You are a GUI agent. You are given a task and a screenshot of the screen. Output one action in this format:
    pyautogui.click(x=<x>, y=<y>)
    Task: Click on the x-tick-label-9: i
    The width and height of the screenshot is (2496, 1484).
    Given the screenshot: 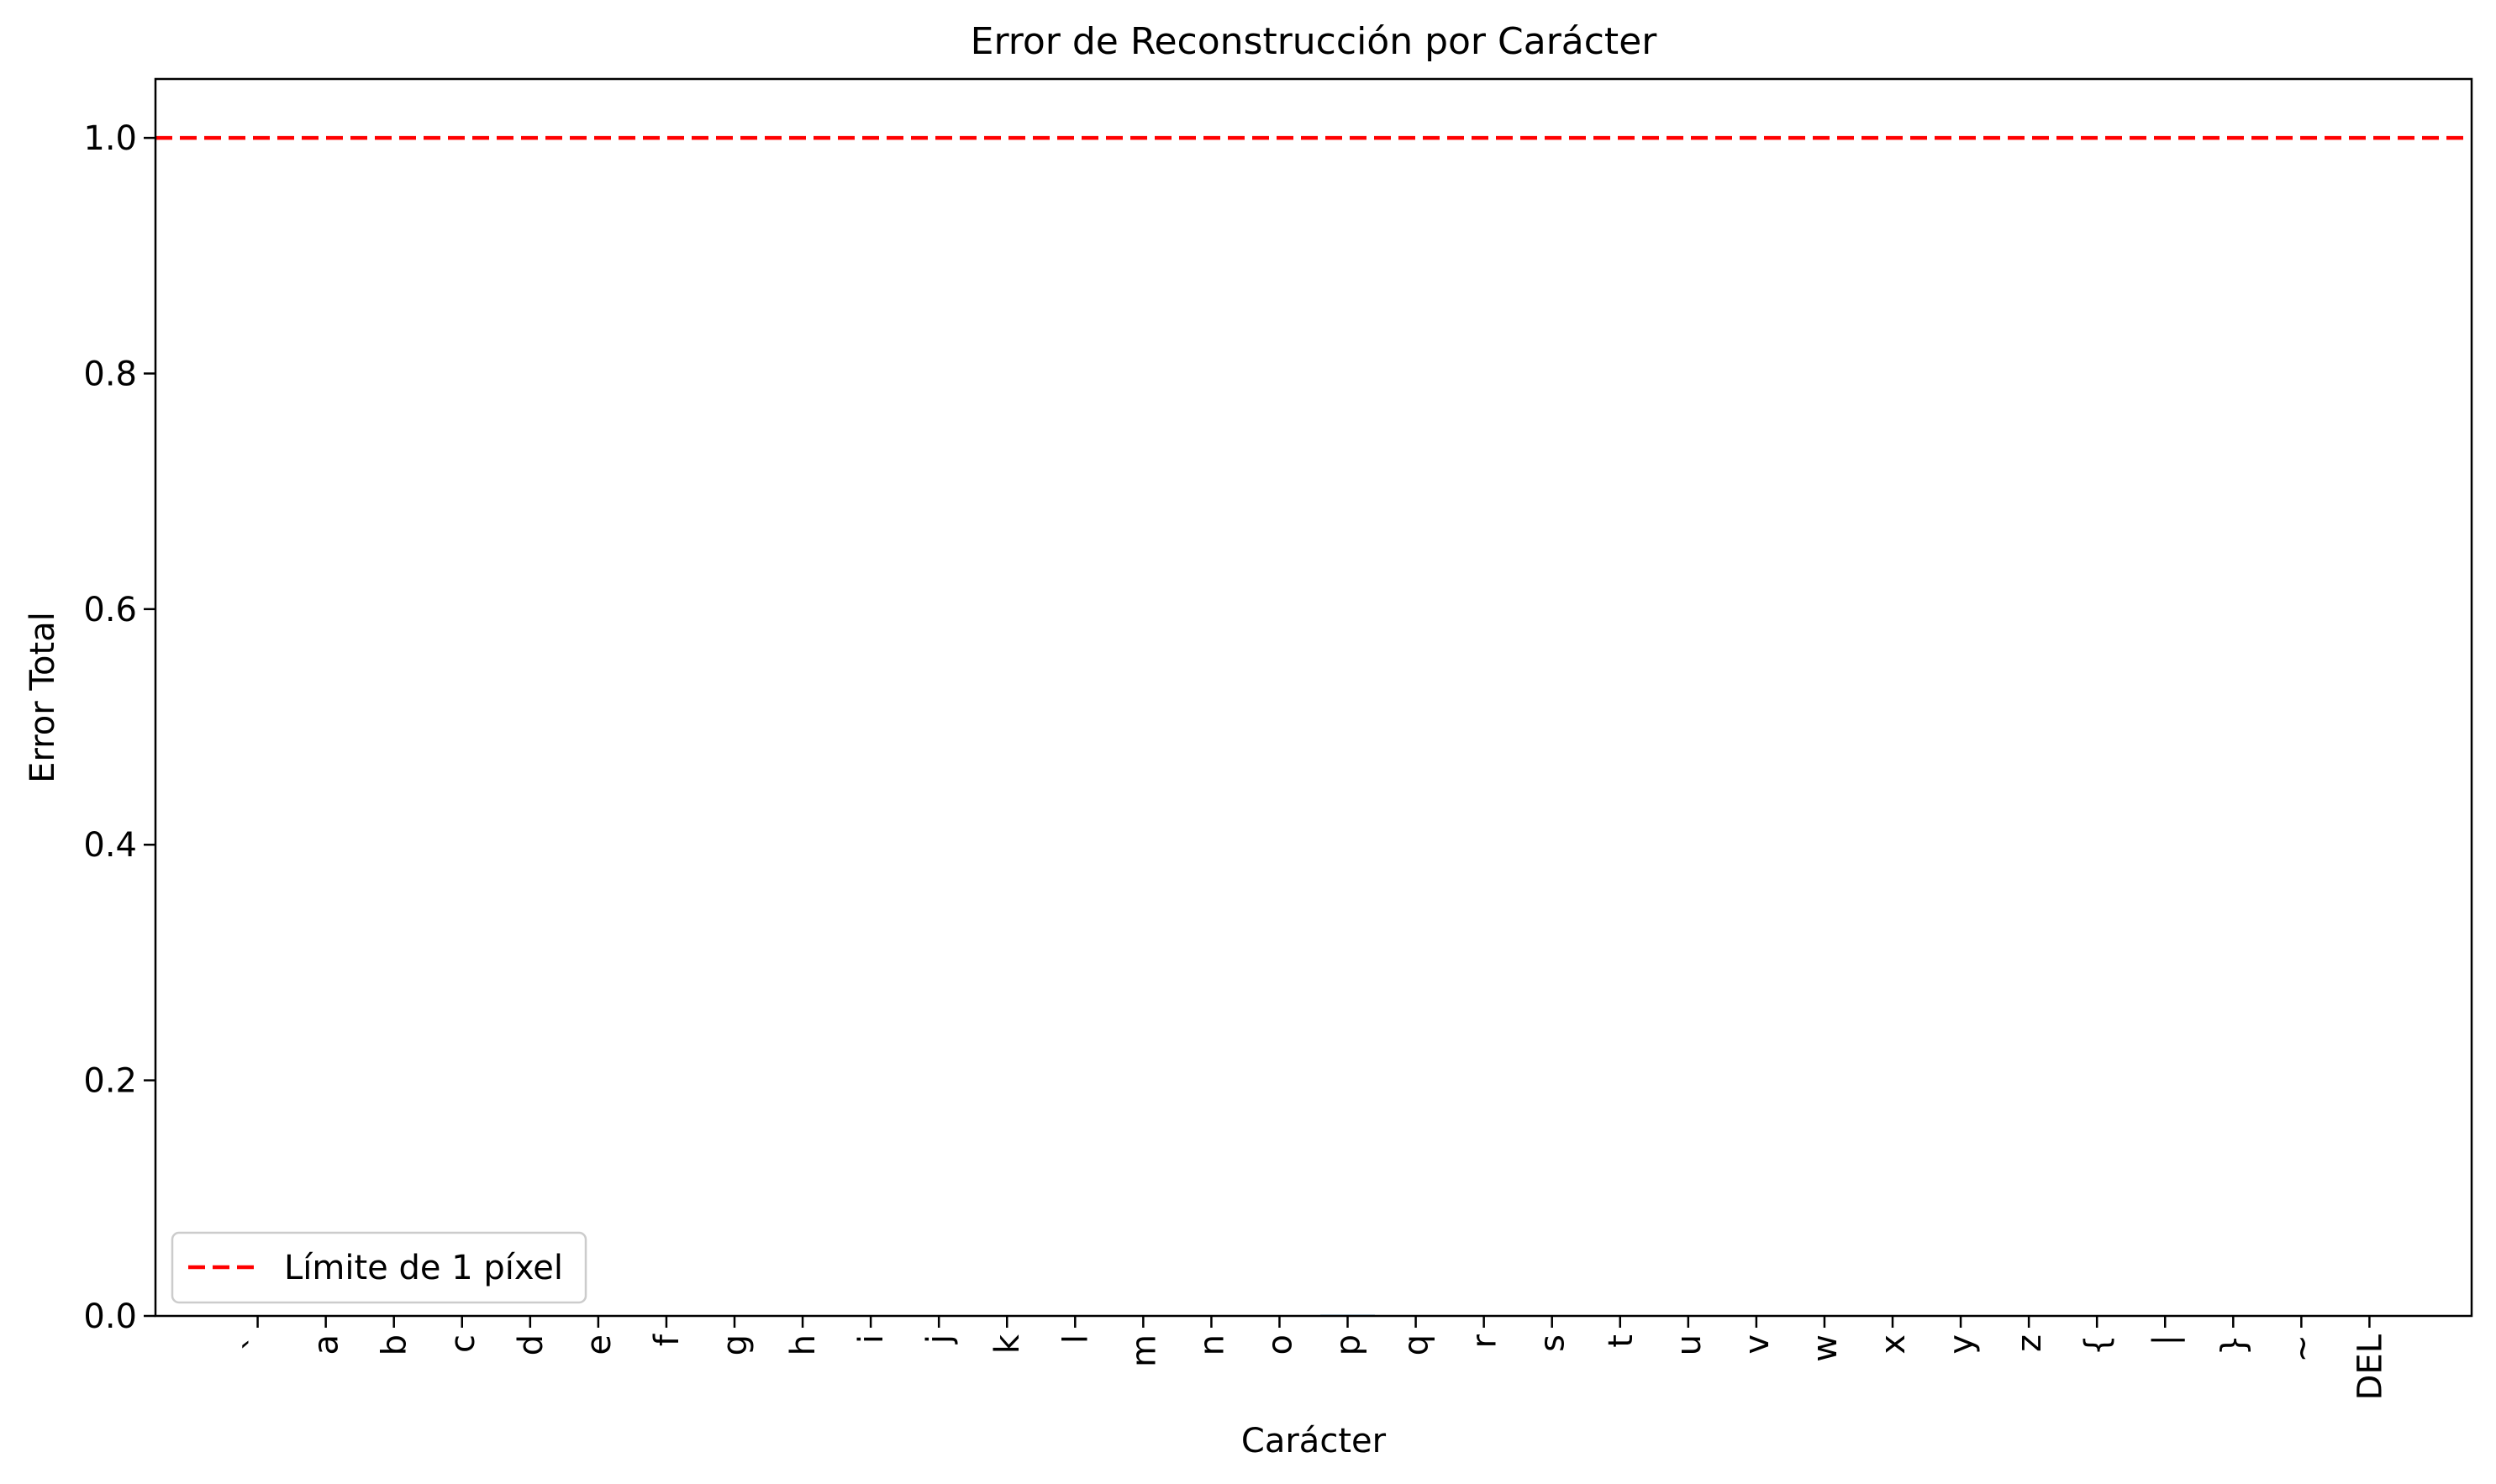 What is the action you would take?
    pyautogui.click(x=871, y=1339)
    